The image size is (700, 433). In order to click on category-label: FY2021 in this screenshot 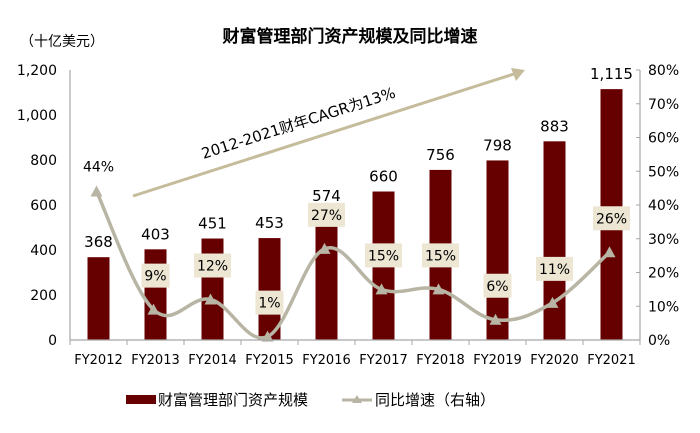, I will do `click(611, 360)`.